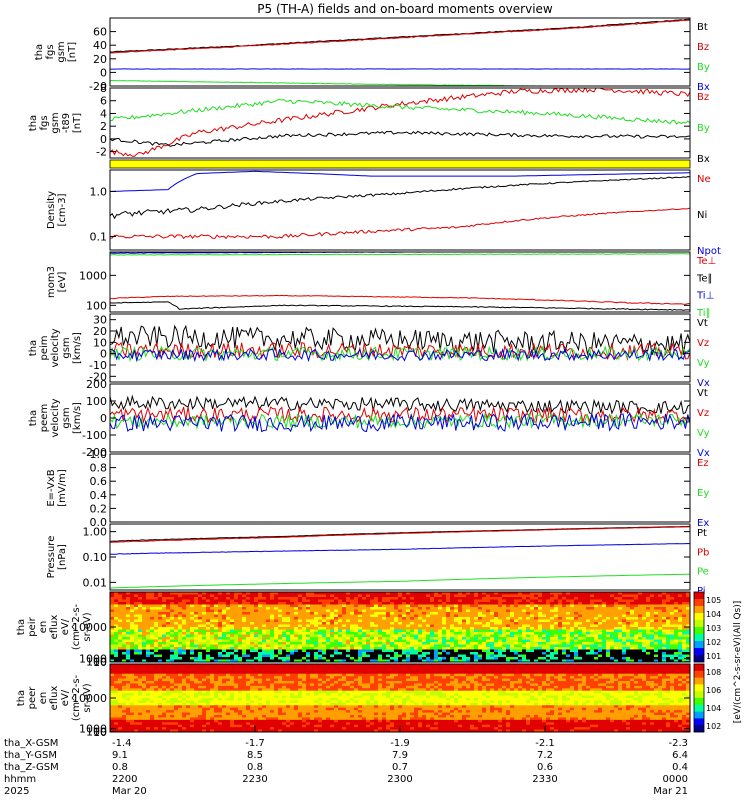  What do you see at coordinates (50, 51) in the screenshot?
I see `y-axis-label: fgs` at bounding box center [50, 51].